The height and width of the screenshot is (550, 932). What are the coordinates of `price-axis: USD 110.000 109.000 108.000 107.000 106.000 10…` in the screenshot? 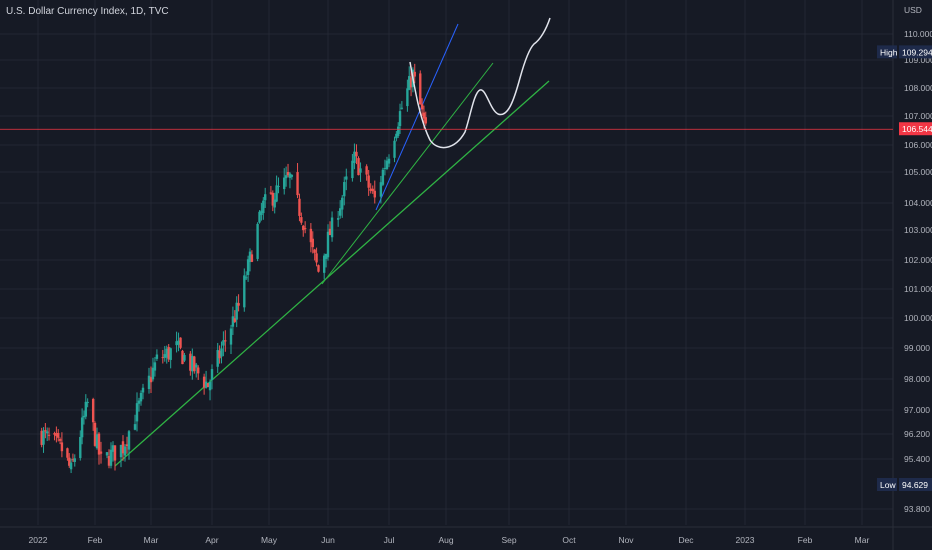 It's located at (904, 259).